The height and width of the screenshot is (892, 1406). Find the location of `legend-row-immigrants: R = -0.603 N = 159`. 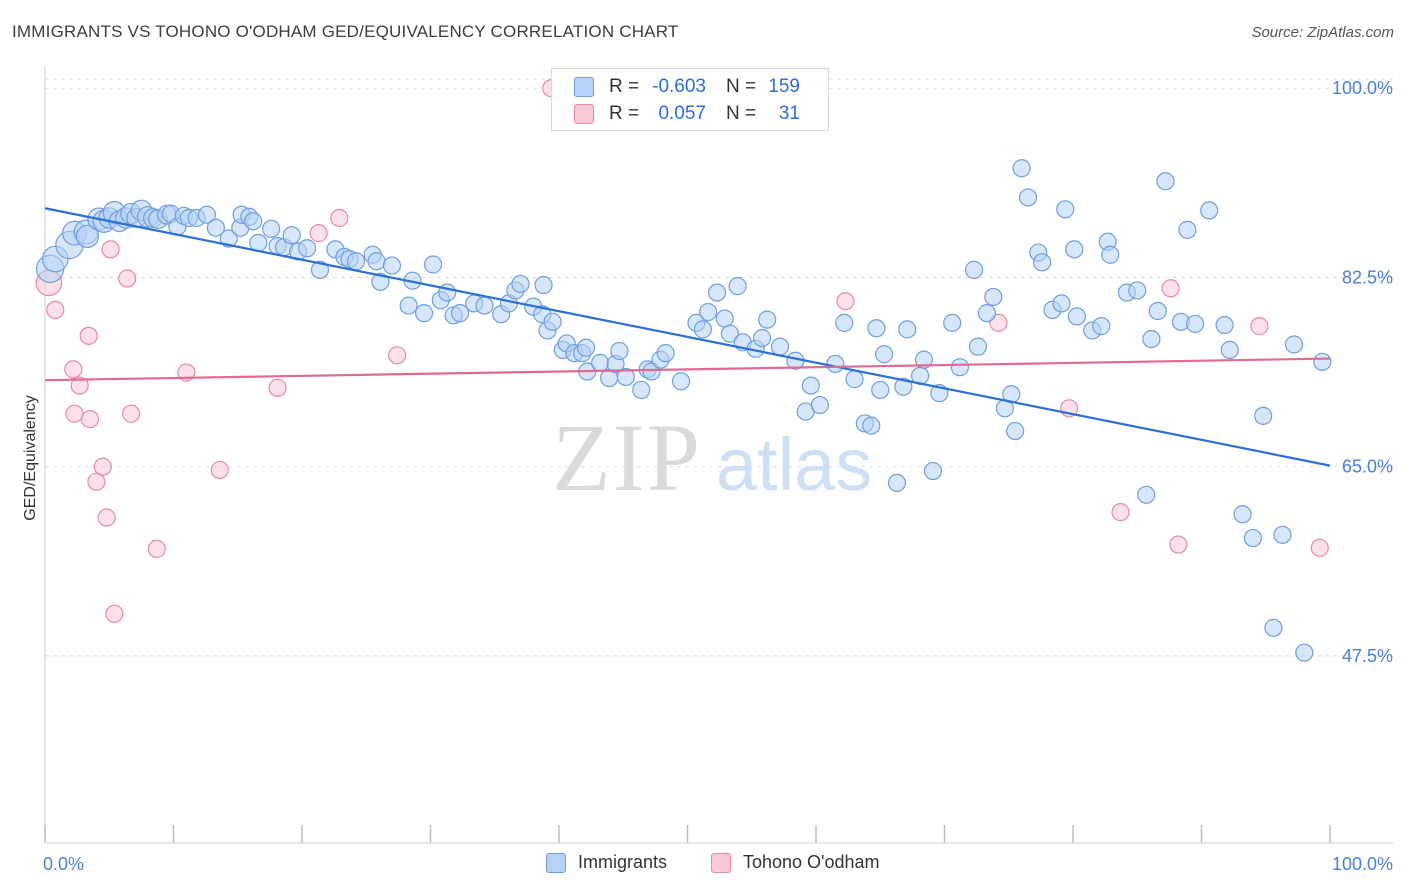

legend-row-immigrants: R = -0.603 N = 159 is located at coordinates (687, 87).